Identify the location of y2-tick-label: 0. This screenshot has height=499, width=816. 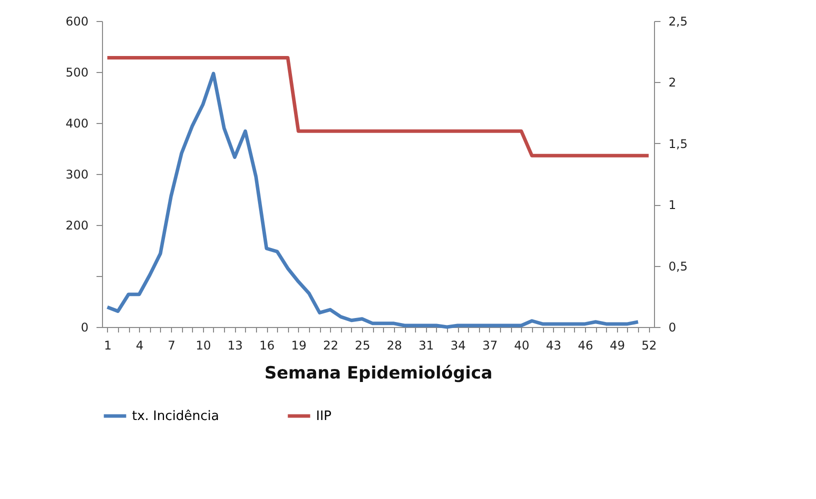
(672, 327).